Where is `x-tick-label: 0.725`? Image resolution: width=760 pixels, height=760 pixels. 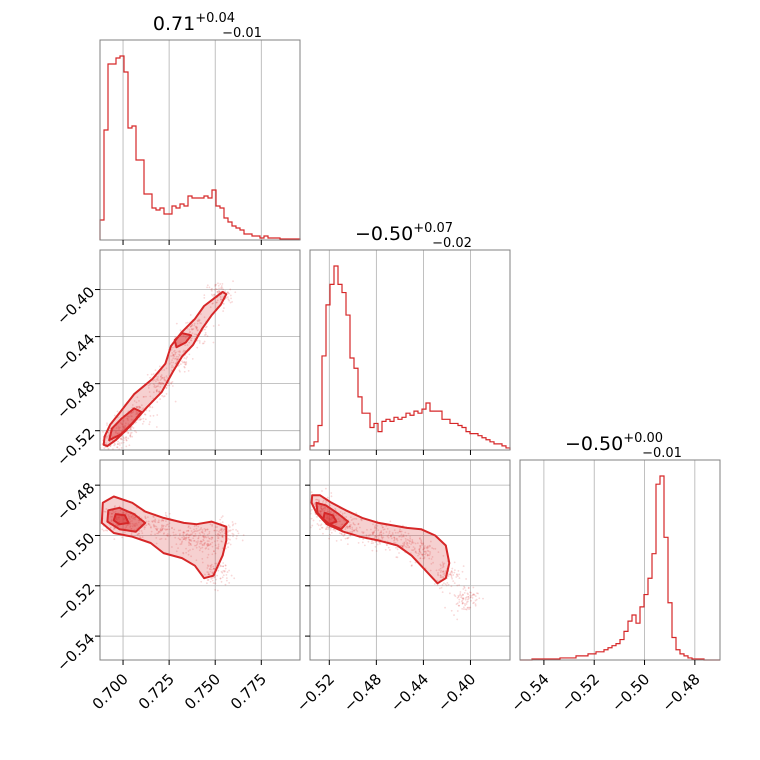 x-tick-label: 0.725 is located at coordinates (156, 691).